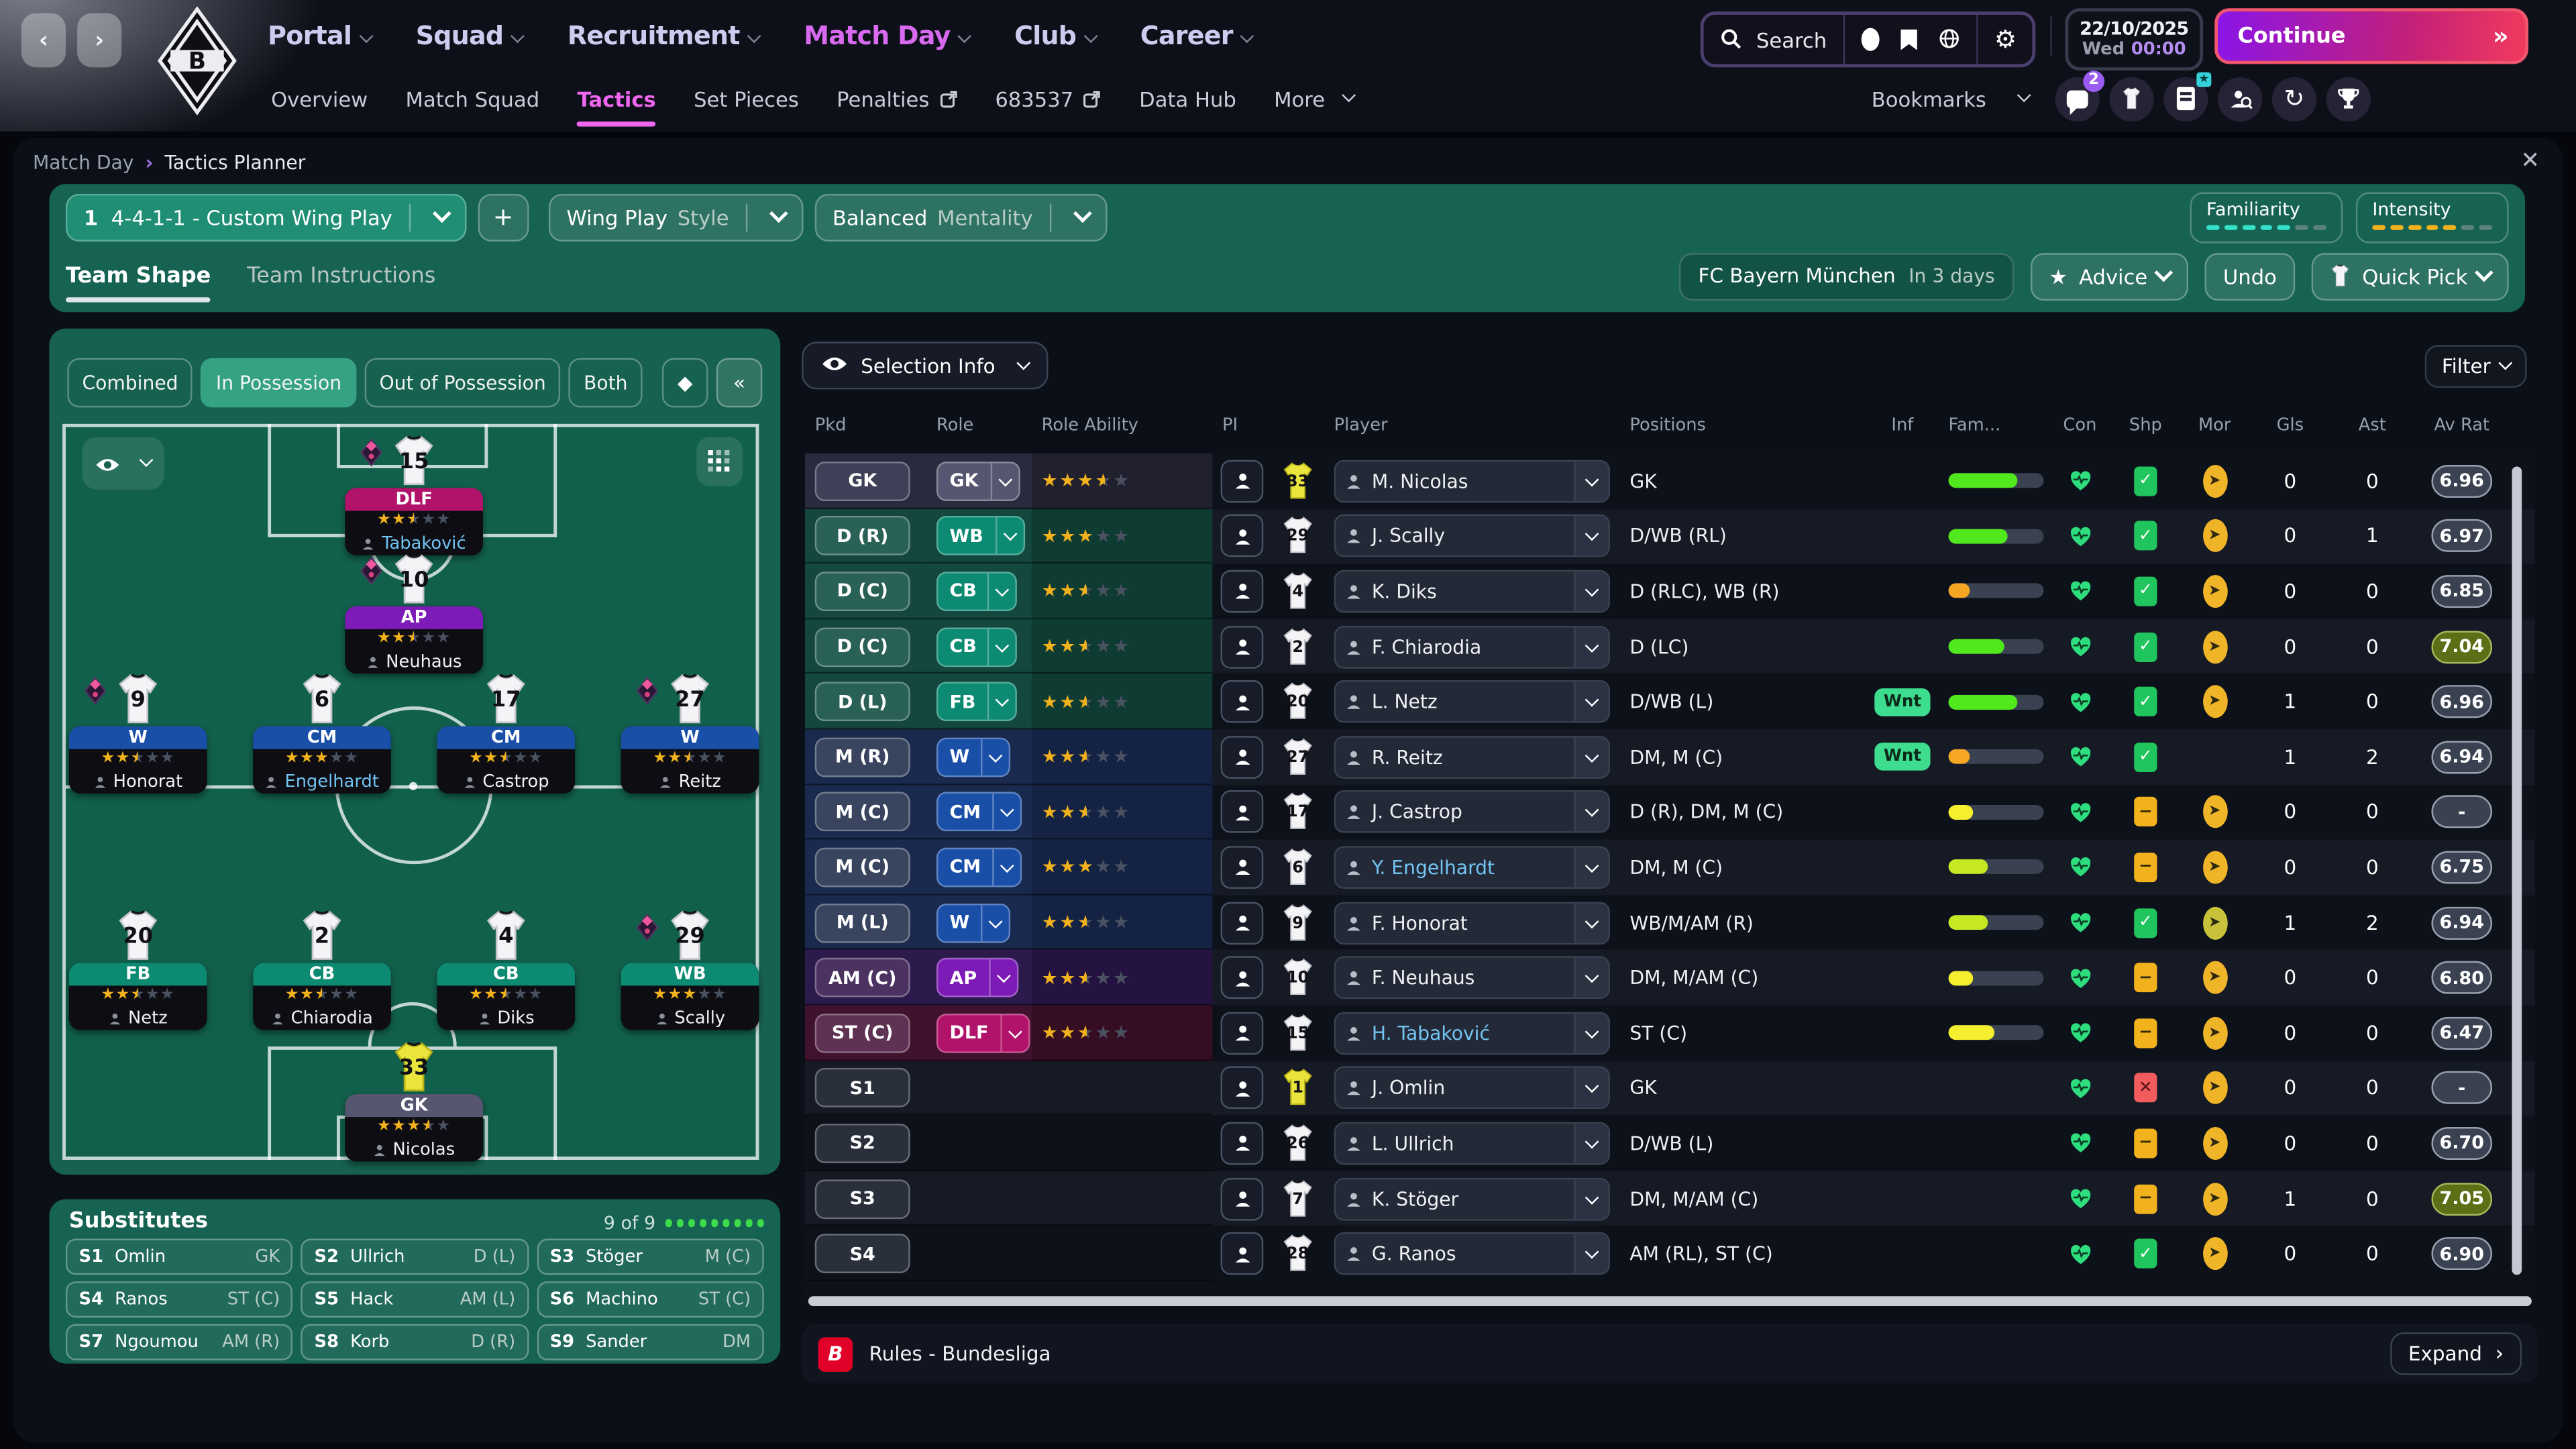 Image resolution: width=2576 pixels, height=1449 pixels. I want to click on expand-button: Expand ›, so click(2456, 1353).